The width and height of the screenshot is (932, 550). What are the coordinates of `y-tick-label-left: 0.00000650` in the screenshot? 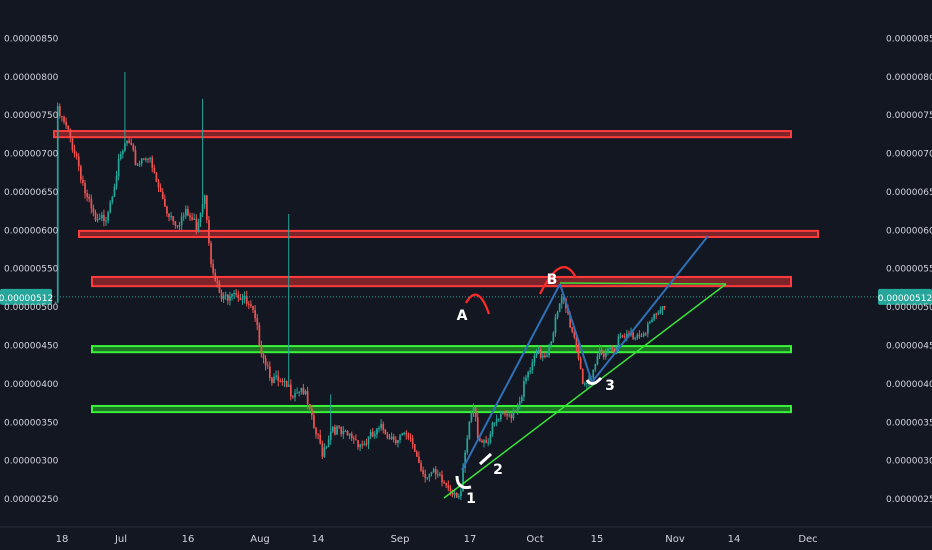 It's located at (31, 193).